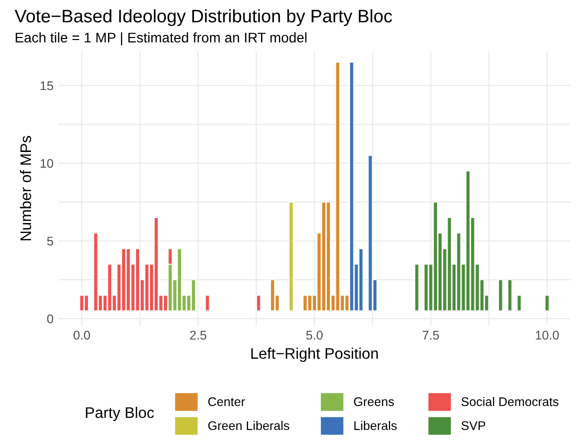  What do you see at coordinates (547, 335) in the screenshot?
I see `x-tick-label: 10.0` at bounding box center [547, 335].